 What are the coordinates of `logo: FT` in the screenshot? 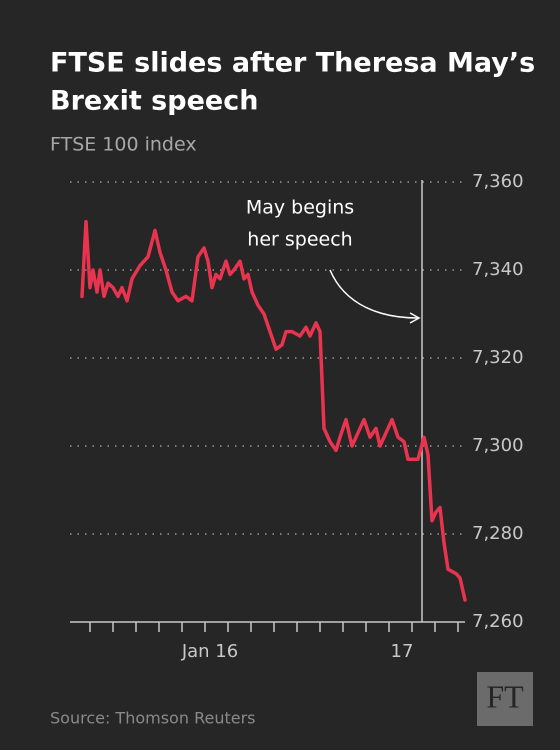 It's located at (505, 696).